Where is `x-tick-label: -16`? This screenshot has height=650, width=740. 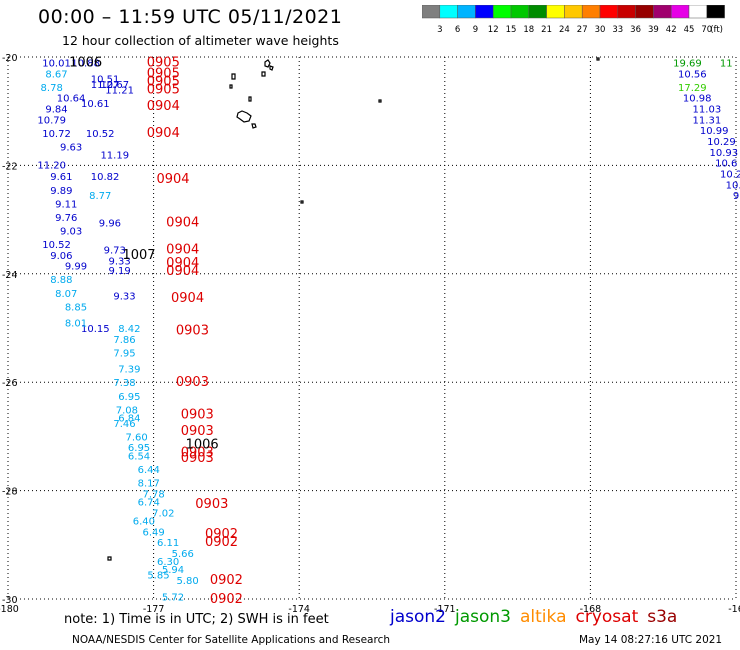 x-tick-label: -16 is located at coordinates (734, 608).